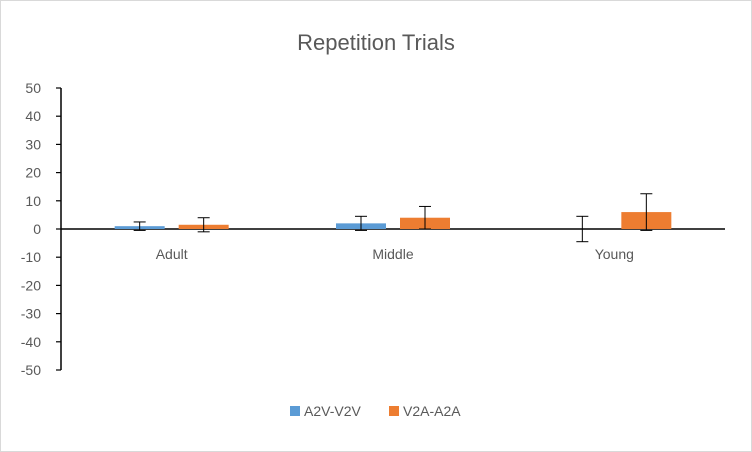 The width and height of the screenshot is (752, 452). Describe the element at coordinates (432, 411) in the screenshot. I see `legend-label: V2A-A2A` at that location.